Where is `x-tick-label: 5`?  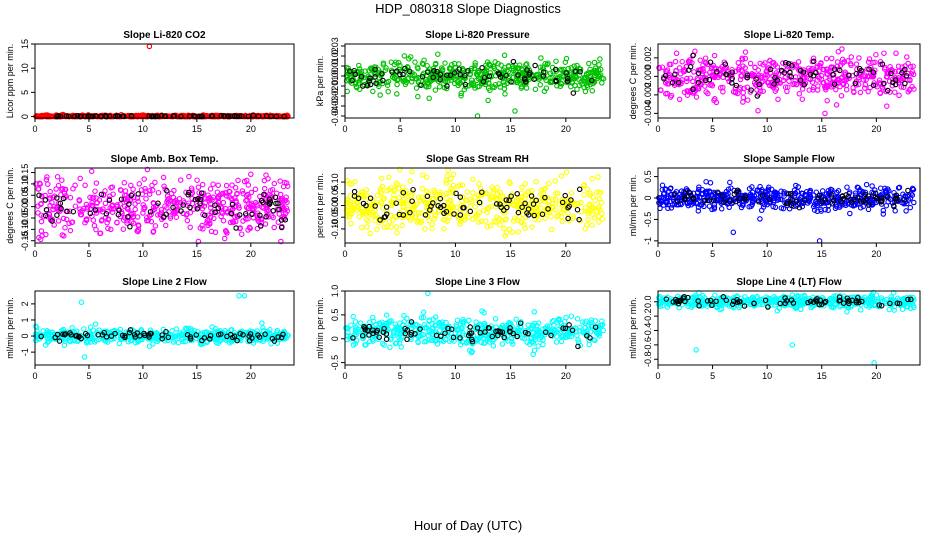
x-tick-label: 5 is located at coordinates (400, 254).